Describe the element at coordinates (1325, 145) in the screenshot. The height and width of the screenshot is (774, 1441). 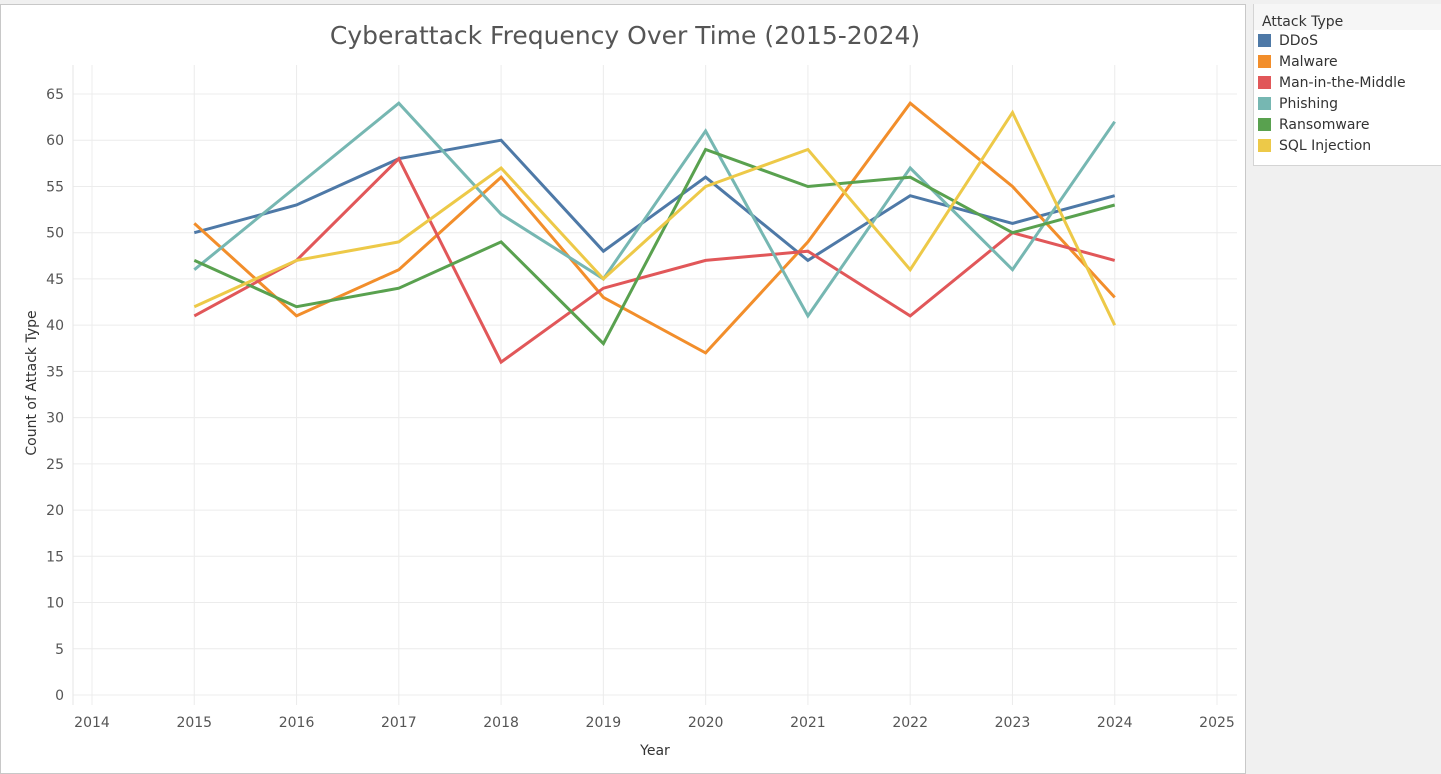
I see `legend-label: SQL Injection` at that location.